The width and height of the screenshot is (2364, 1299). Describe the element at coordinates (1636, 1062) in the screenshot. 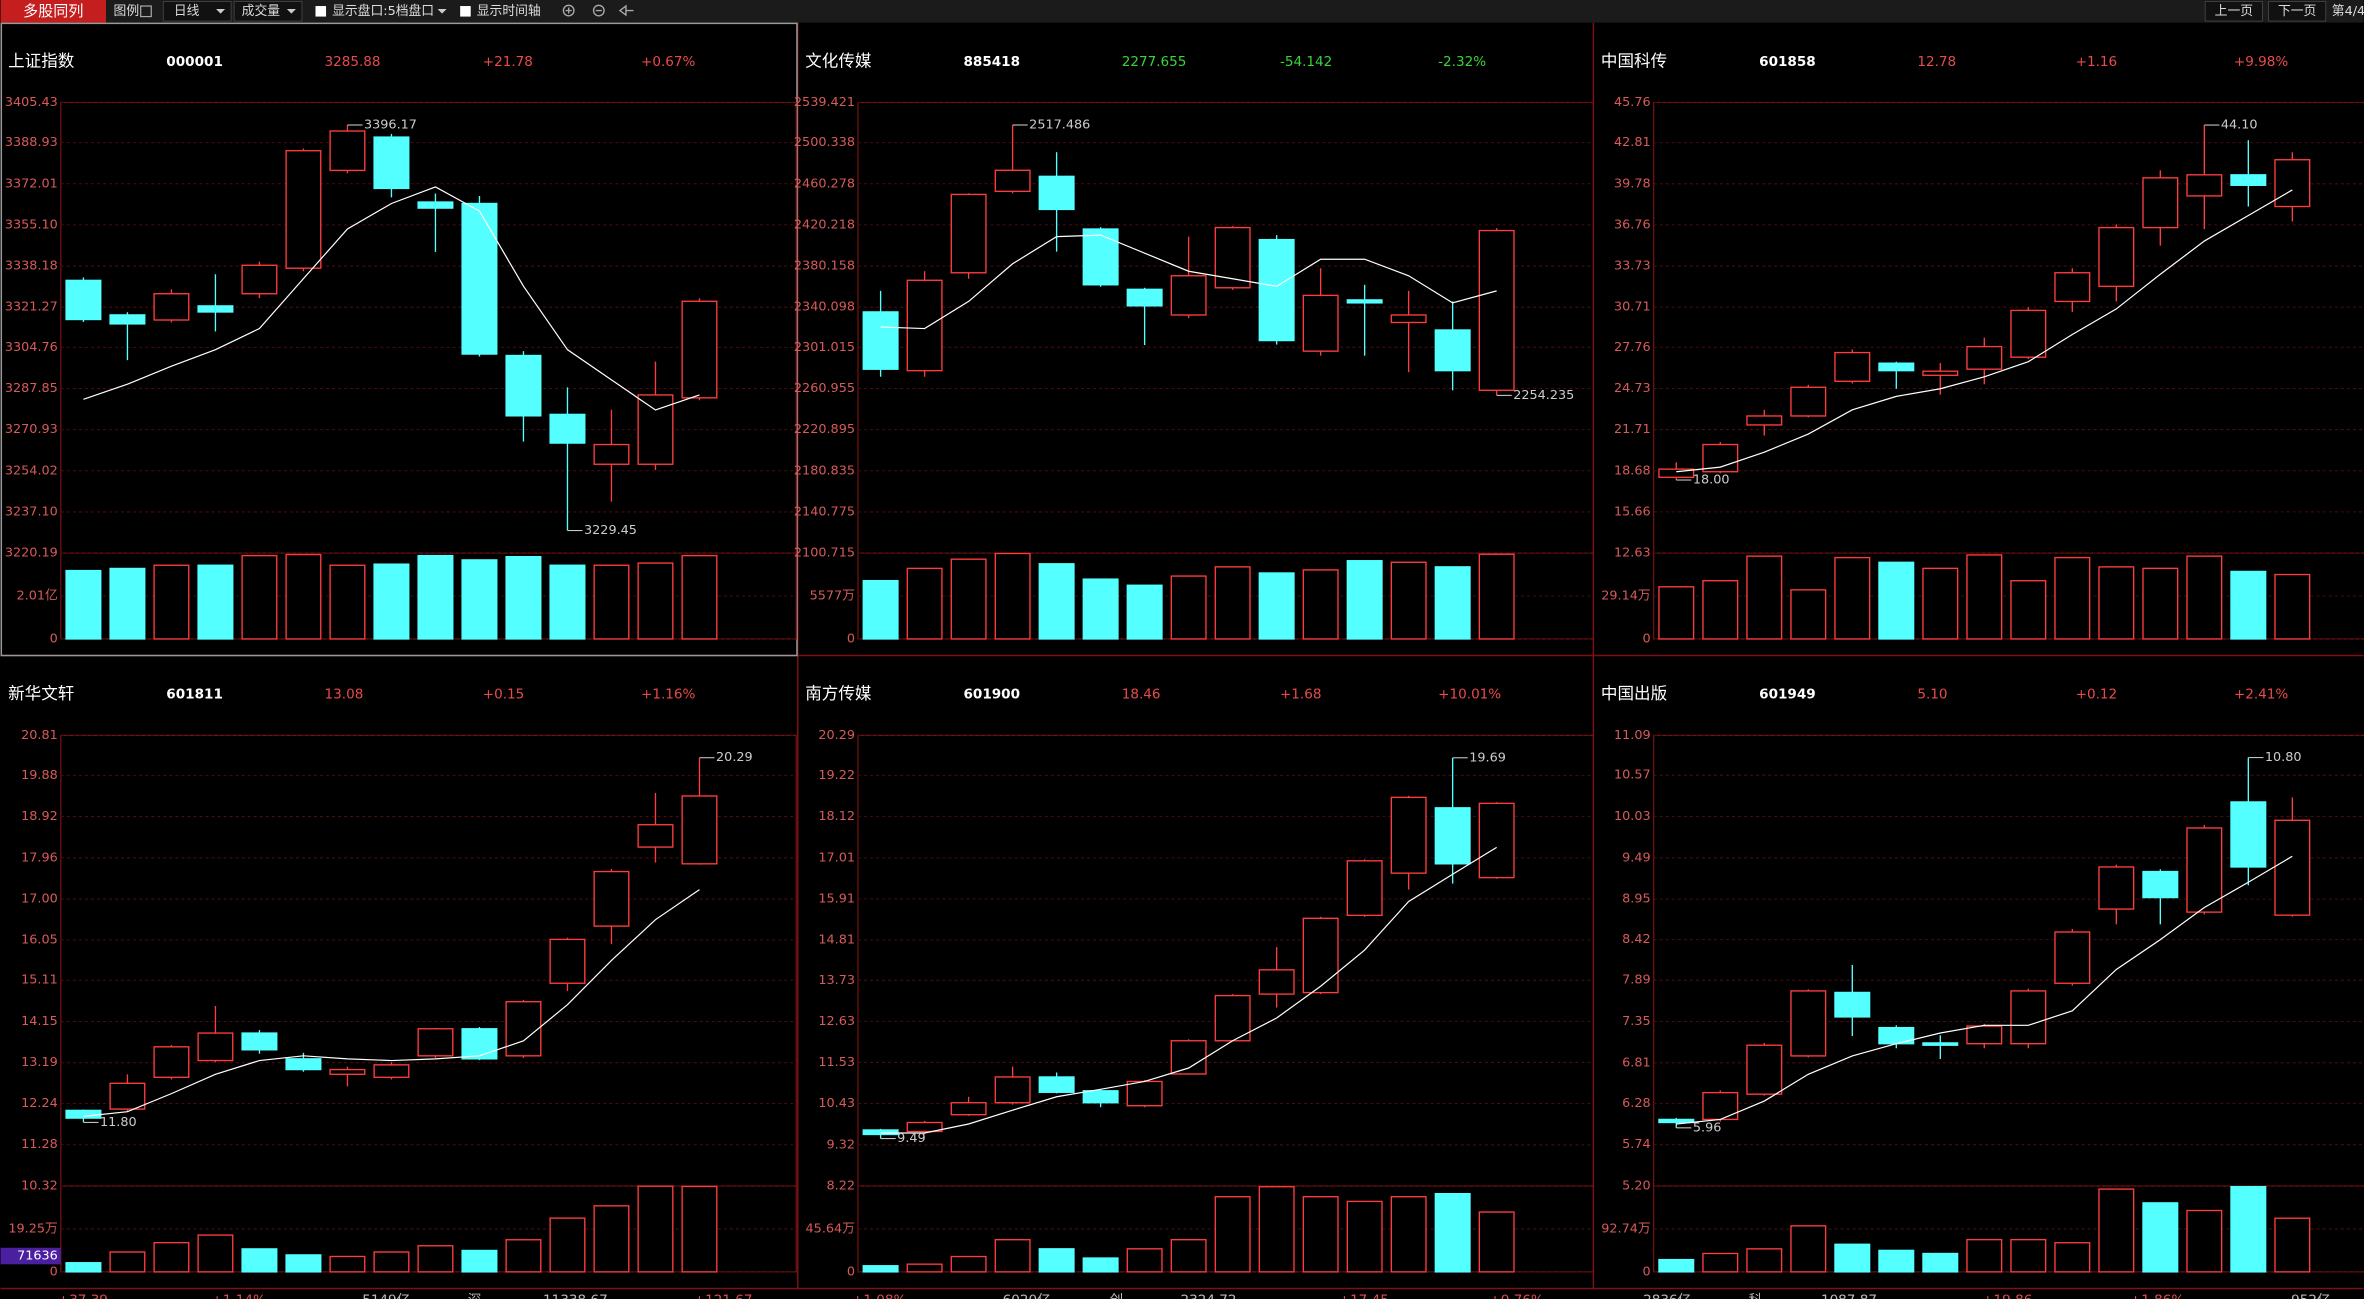

I see `y-tick-label: 6.81` at that location.